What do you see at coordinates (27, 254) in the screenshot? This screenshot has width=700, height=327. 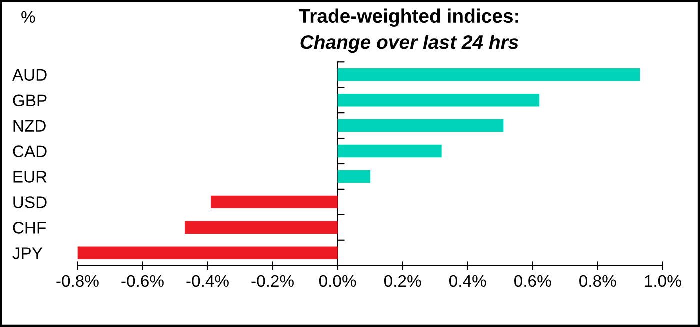 I see `y-tick-label: JPY` at bounding box center [27, 254].